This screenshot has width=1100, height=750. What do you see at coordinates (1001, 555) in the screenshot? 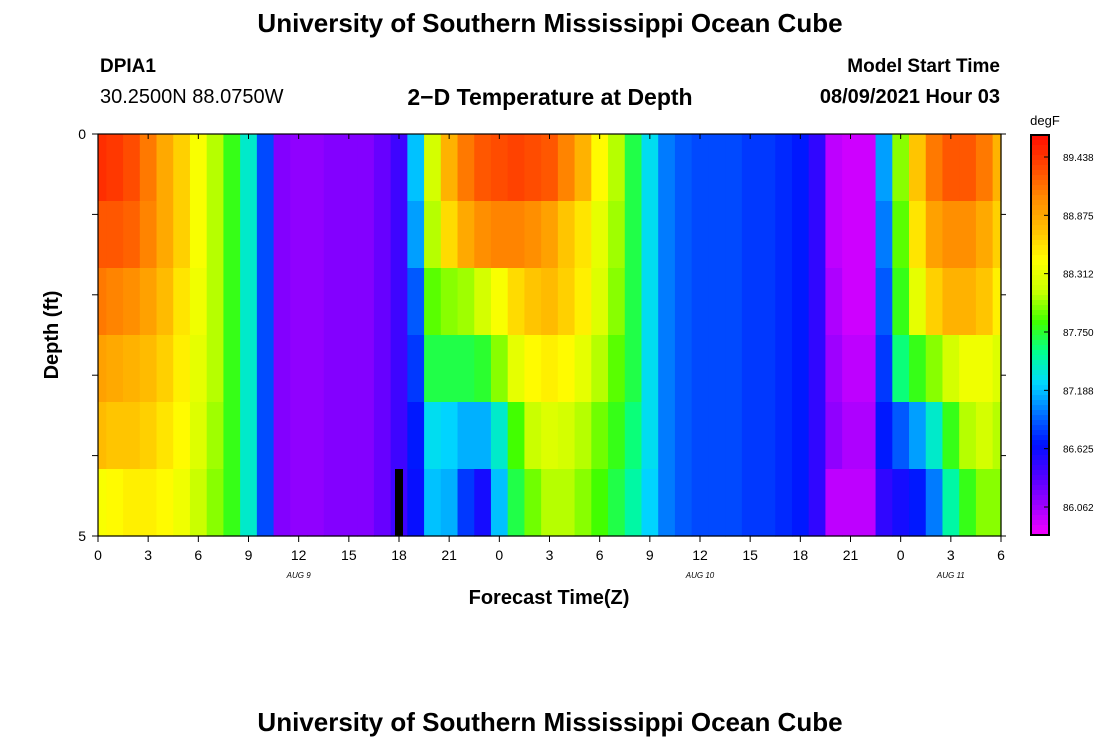
I see `x-tick-label: 6` at bounding box center [1001, 555].